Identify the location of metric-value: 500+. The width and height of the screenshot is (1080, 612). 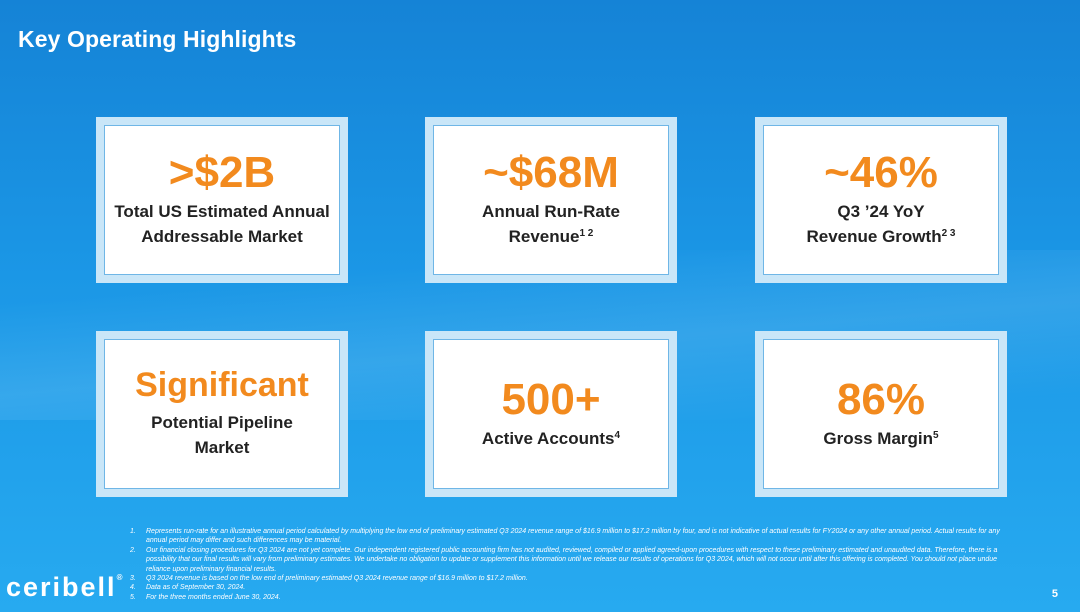
(551, 399).